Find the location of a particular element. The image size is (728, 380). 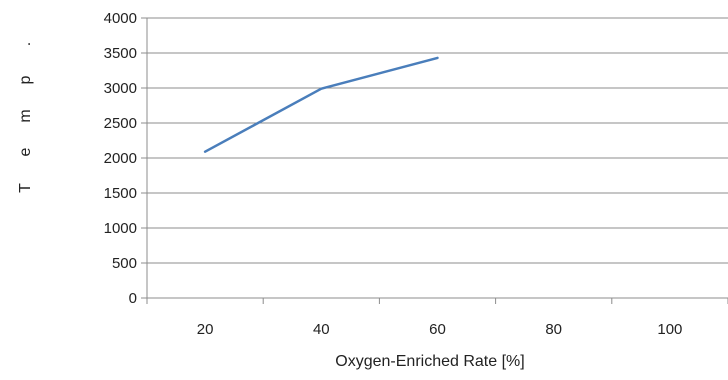

x-tick-label: 20 is located at coordinates (205, 329).